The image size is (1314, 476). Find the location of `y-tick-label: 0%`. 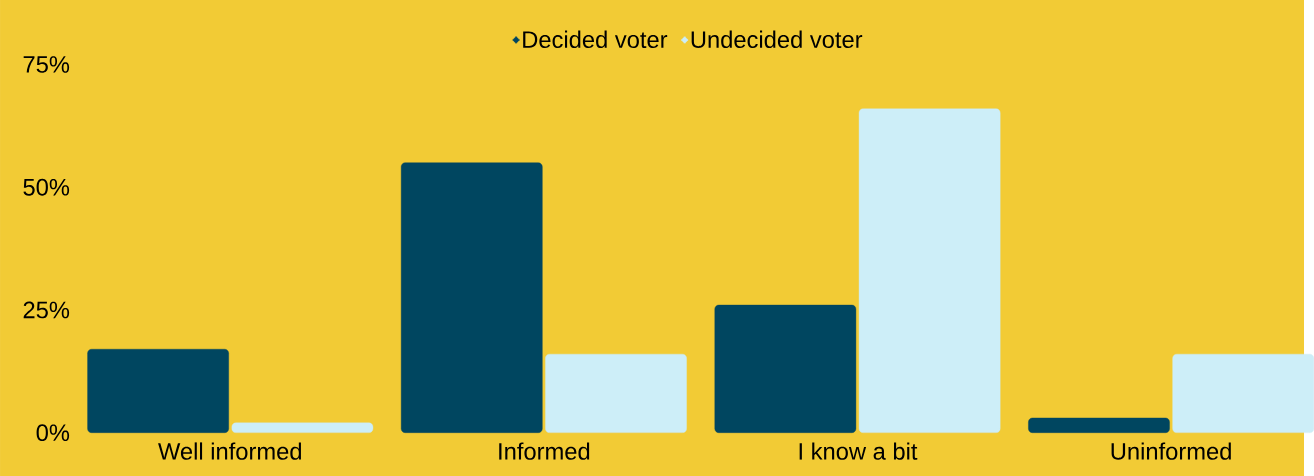

y-tick-label: 0% is located at coordinates (53, 432).